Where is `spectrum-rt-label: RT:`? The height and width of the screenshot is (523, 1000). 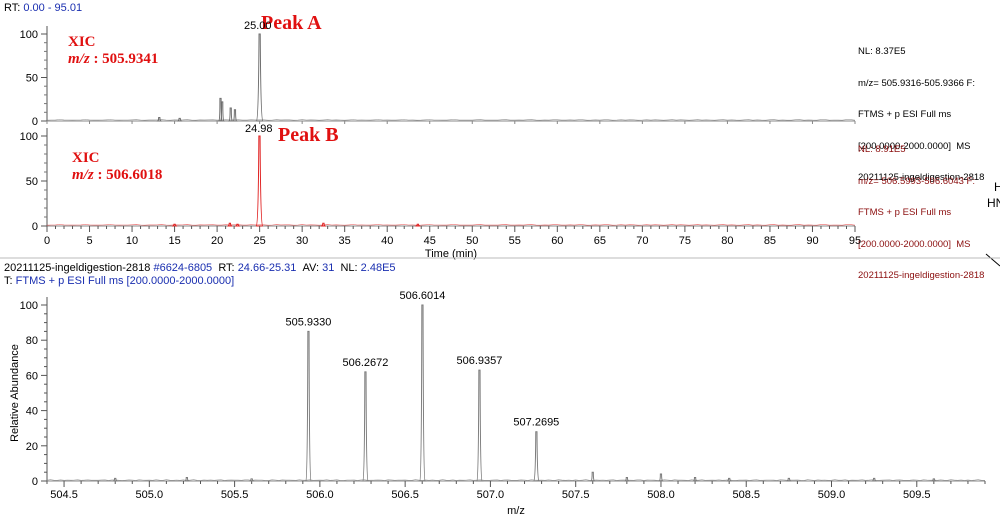
spectrum-rt-label: RT: is located at coordinates (226, 268).